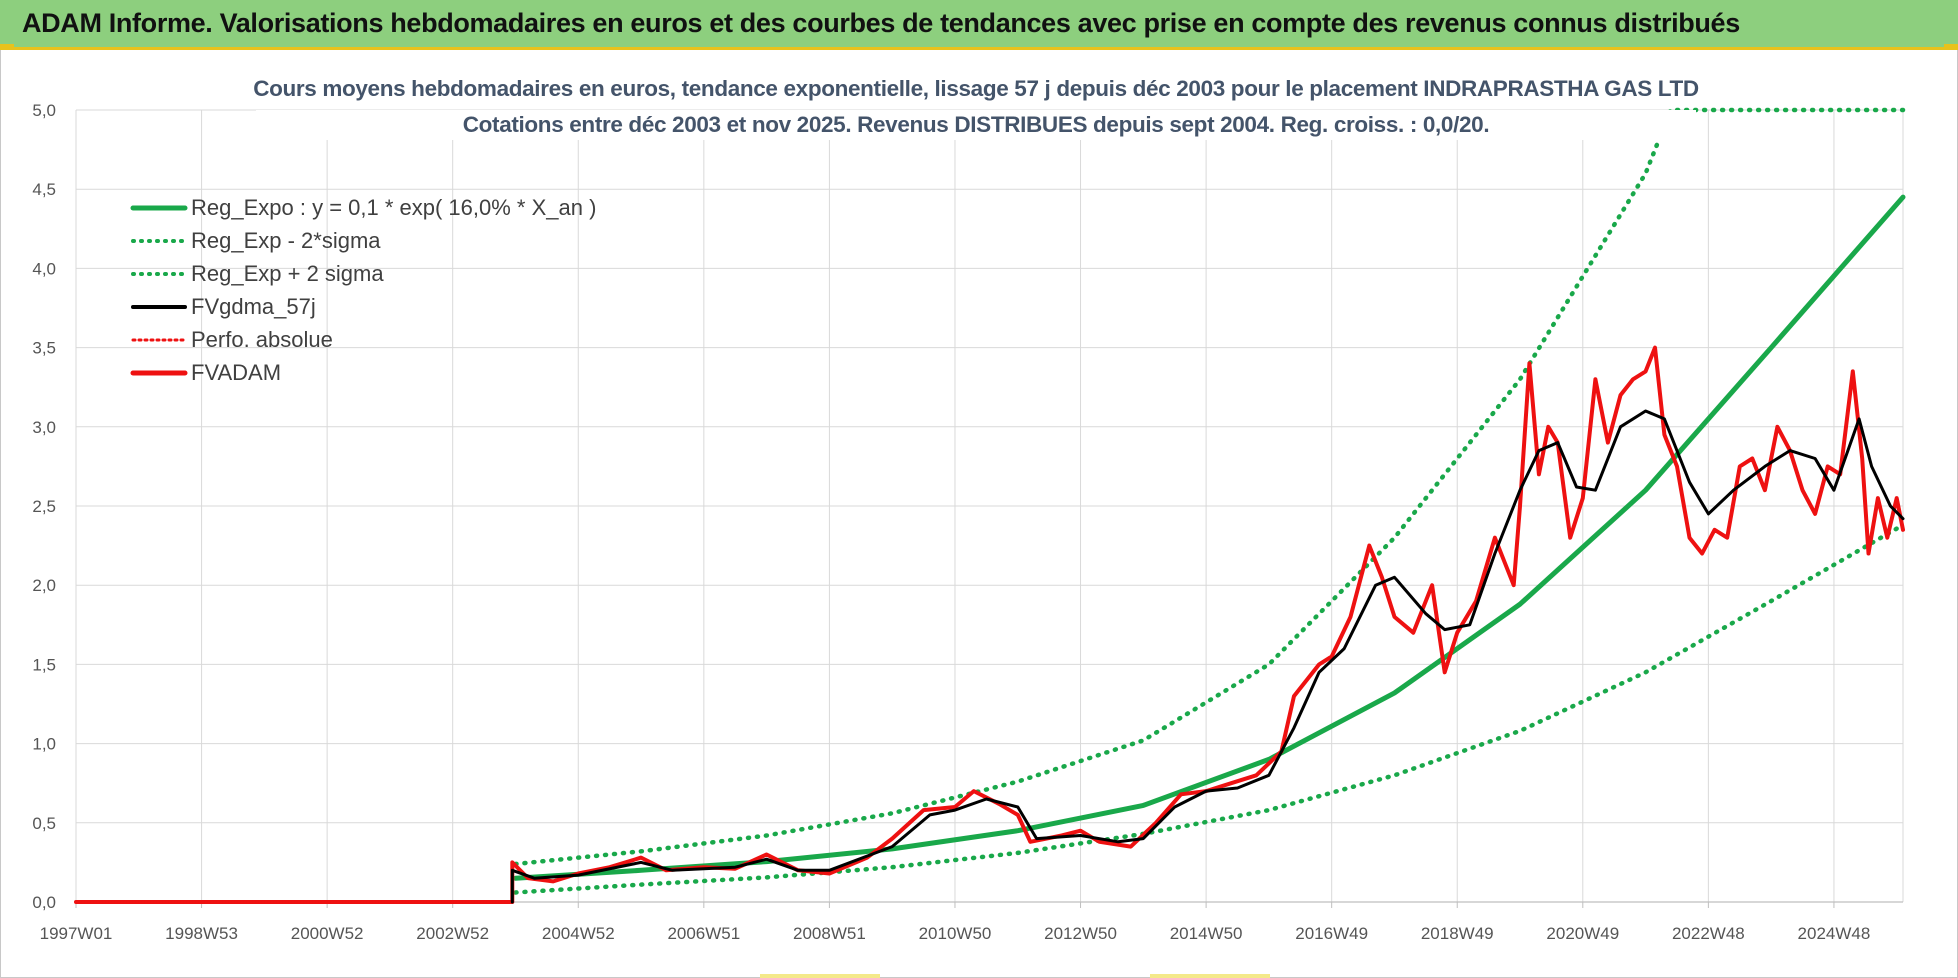 The width and height of the screenshot is (1958, 978). What do you see at coordinates (1331, 933) in the screenshot?
I see `x-tick-label: 2016W49` at bounding box center [1331, 933].